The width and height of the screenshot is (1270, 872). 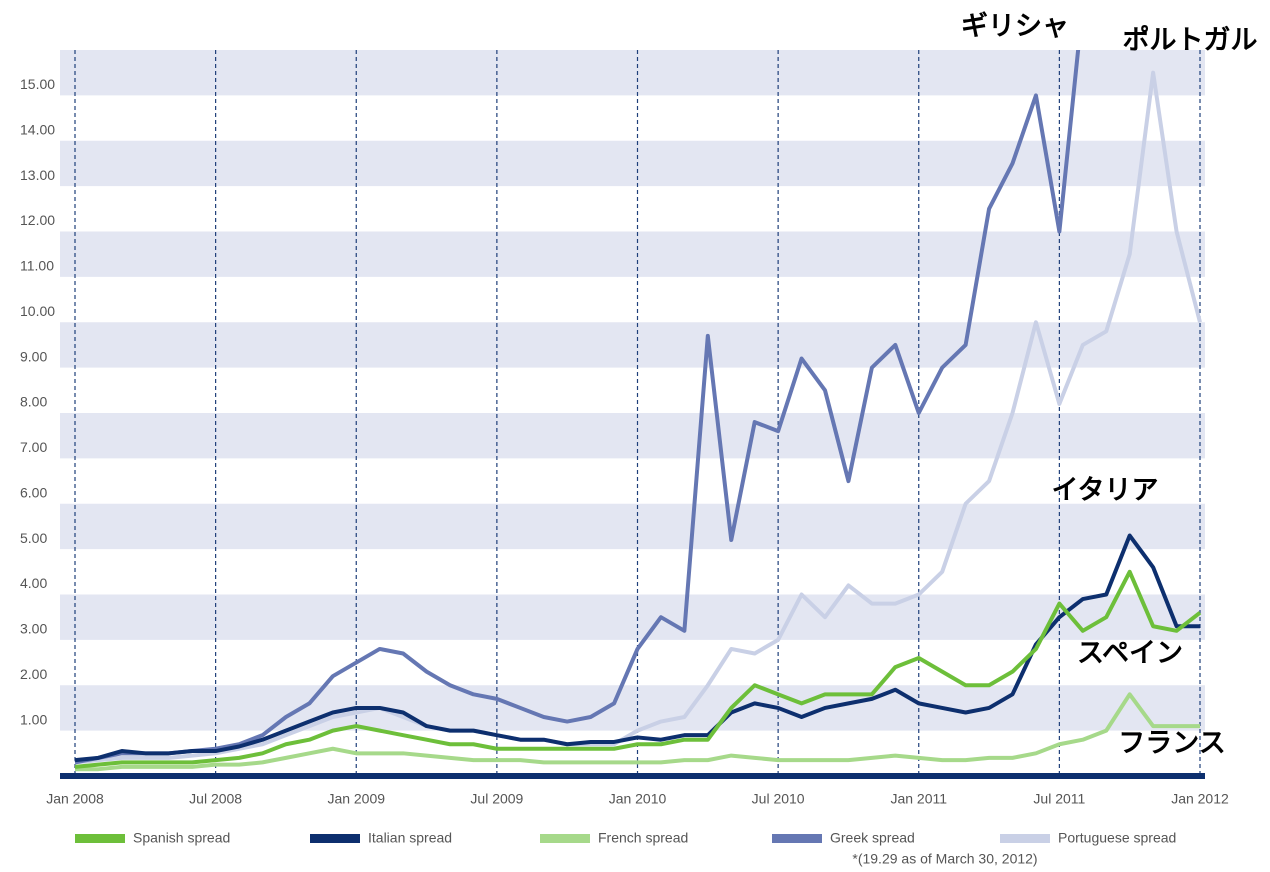 What do you see at coordinates (75, 799) in the screenshot?
I see `x-tick-label: Jan 2008` at bounding box center [75, 799].